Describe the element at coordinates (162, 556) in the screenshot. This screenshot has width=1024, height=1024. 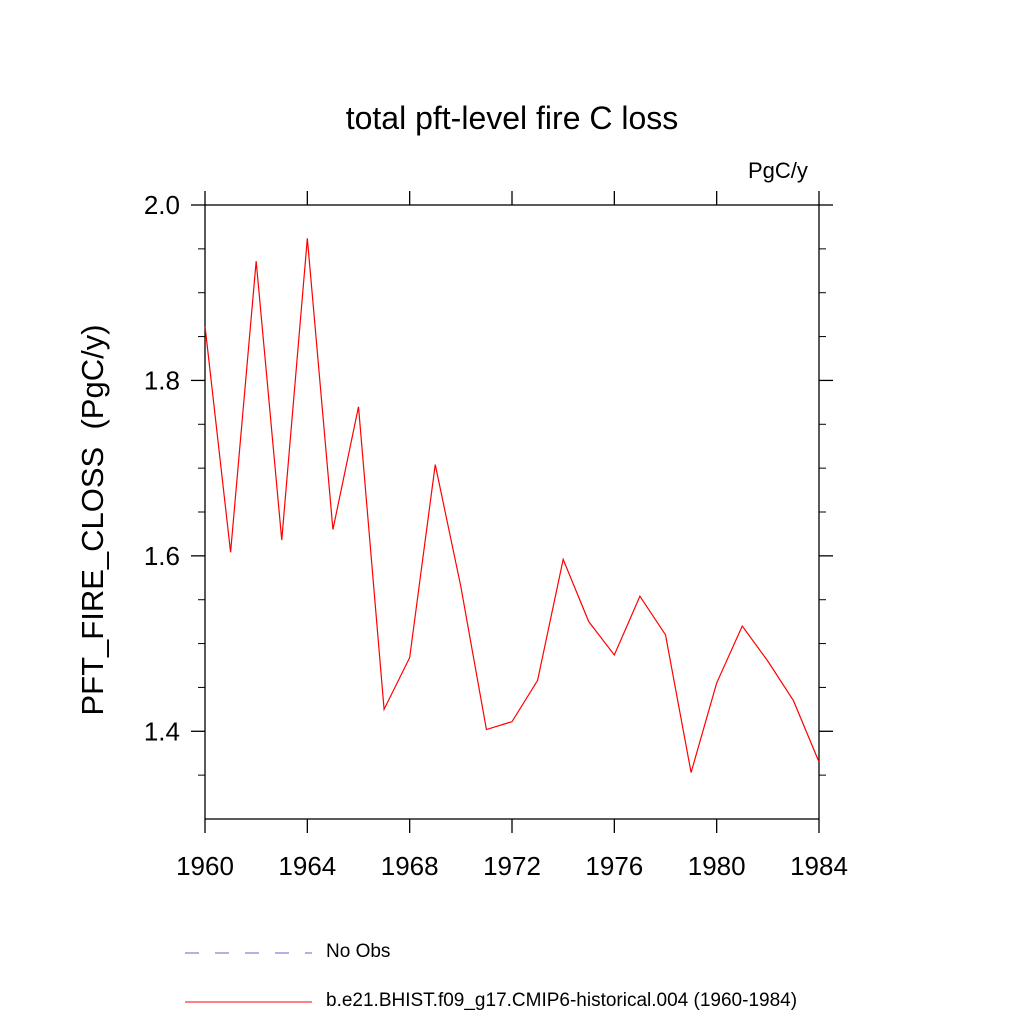
I see `y-tick-label: 1.6` at that location.